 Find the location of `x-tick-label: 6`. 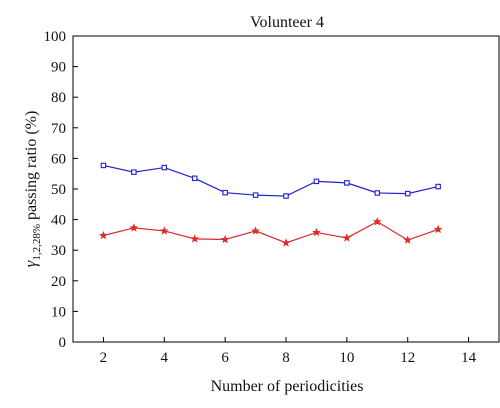

x-tick-label: 6 is located at coordinates (225, 358).